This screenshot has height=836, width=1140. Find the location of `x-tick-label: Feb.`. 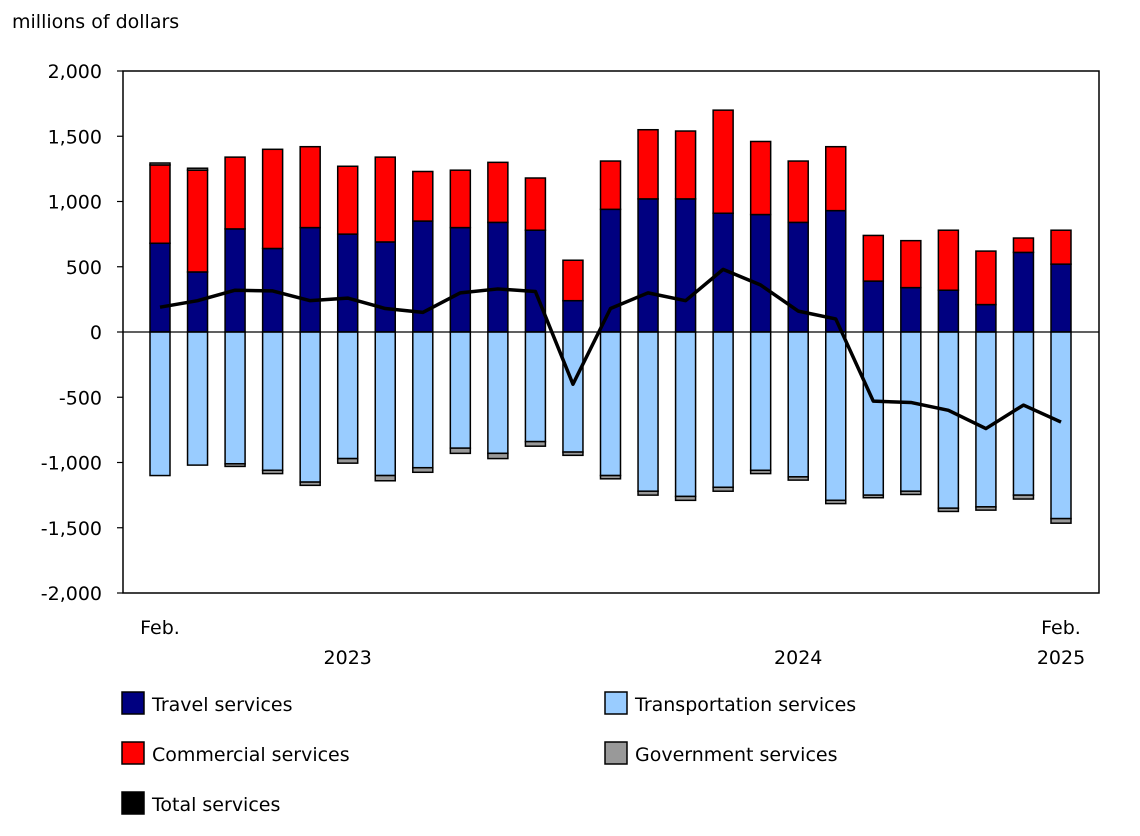

x-tick-label: Feb. is located at coordinates (160, 628).